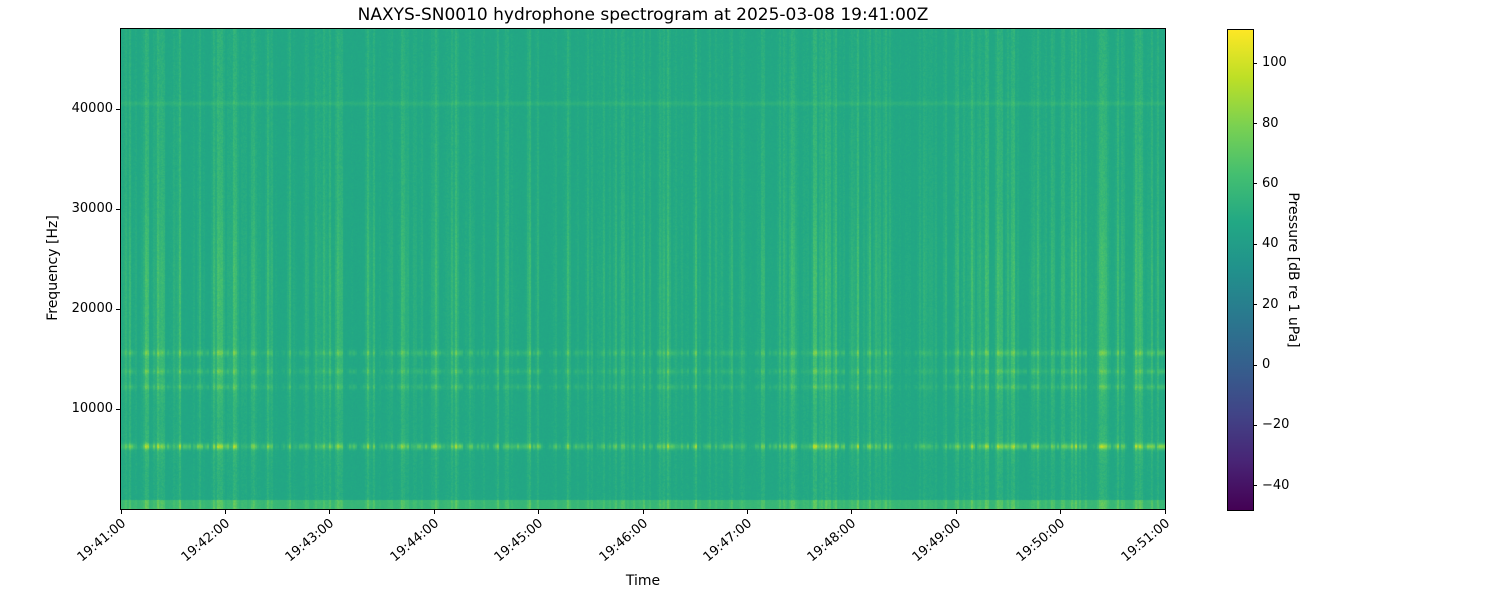  Describe the element at coordinates (1276, 425) in the screenshot. I see `colorbar-tick-label: −20` at that location.